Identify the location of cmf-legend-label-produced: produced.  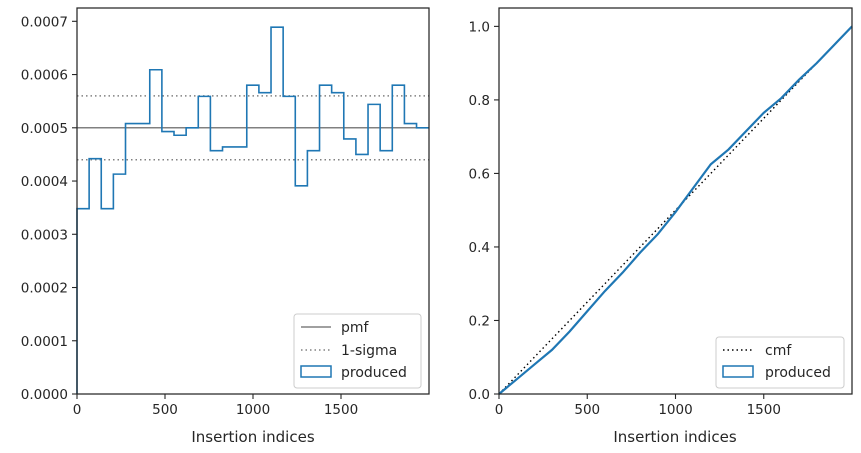
(798, 373).